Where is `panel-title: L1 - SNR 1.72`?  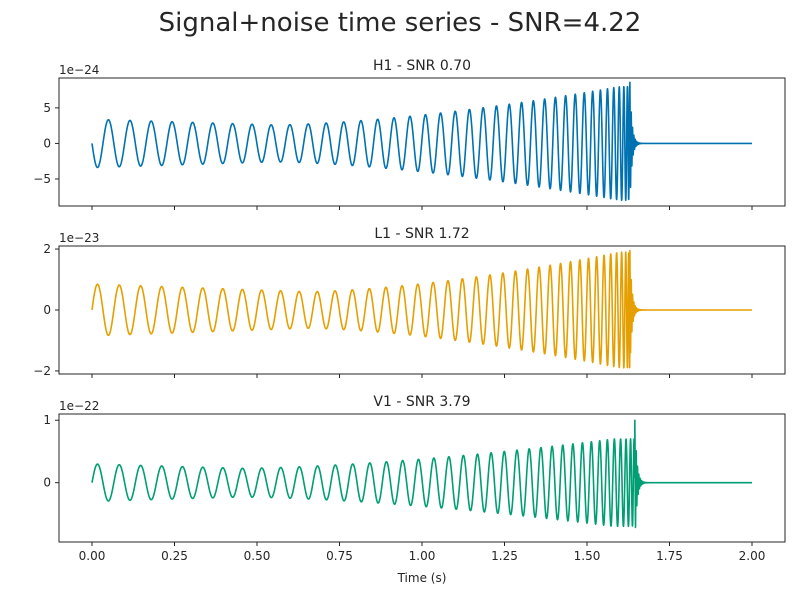
panel-title: L1 - SNR 1.72 is located at coordinates (421, 234).